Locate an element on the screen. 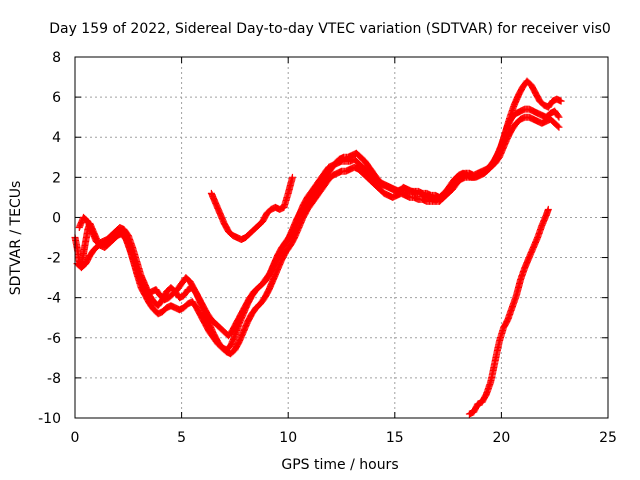 This screenshot has height=480, width=640. x-tick-label: 10 is located at coordinates (288, 438).